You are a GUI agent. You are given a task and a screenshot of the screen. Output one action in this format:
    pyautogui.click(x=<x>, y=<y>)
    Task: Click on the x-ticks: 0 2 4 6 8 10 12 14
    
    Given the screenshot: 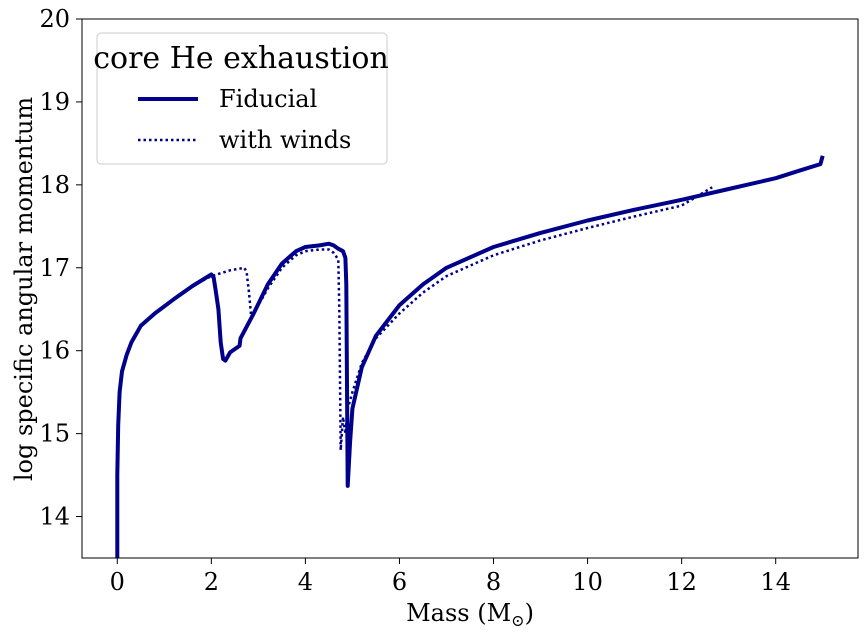 What is the action you would take?
    pyautogui.click(x=450, y=577)
    